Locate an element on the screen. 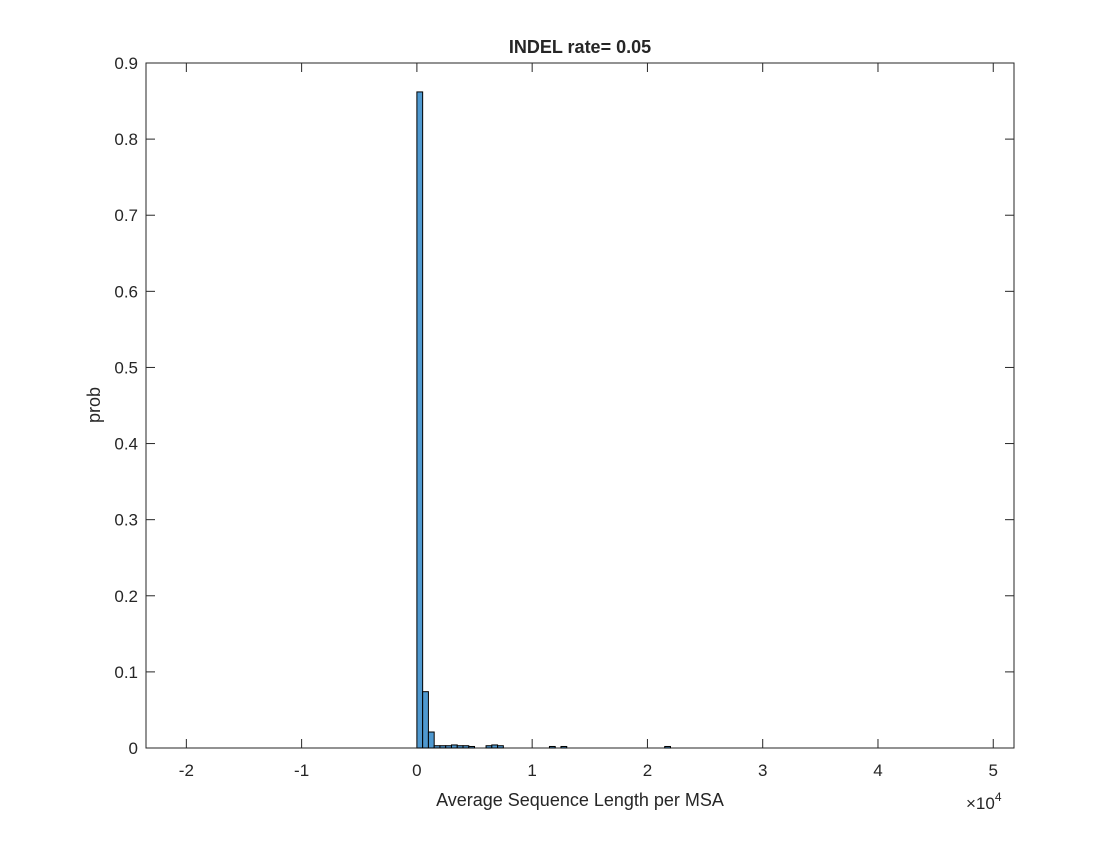 This screenshot has width=1120, height=845. x-exponent-base: ×10 is located at coordinates (980, 803).